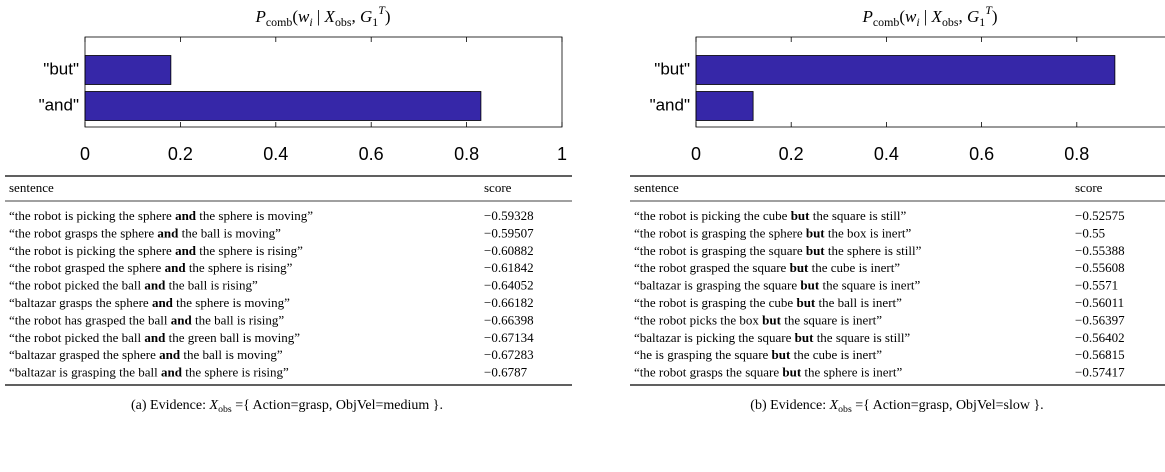  Describe the element at coordinates (260, 16) in the screenshot. I see `text-segment: P` at that location.